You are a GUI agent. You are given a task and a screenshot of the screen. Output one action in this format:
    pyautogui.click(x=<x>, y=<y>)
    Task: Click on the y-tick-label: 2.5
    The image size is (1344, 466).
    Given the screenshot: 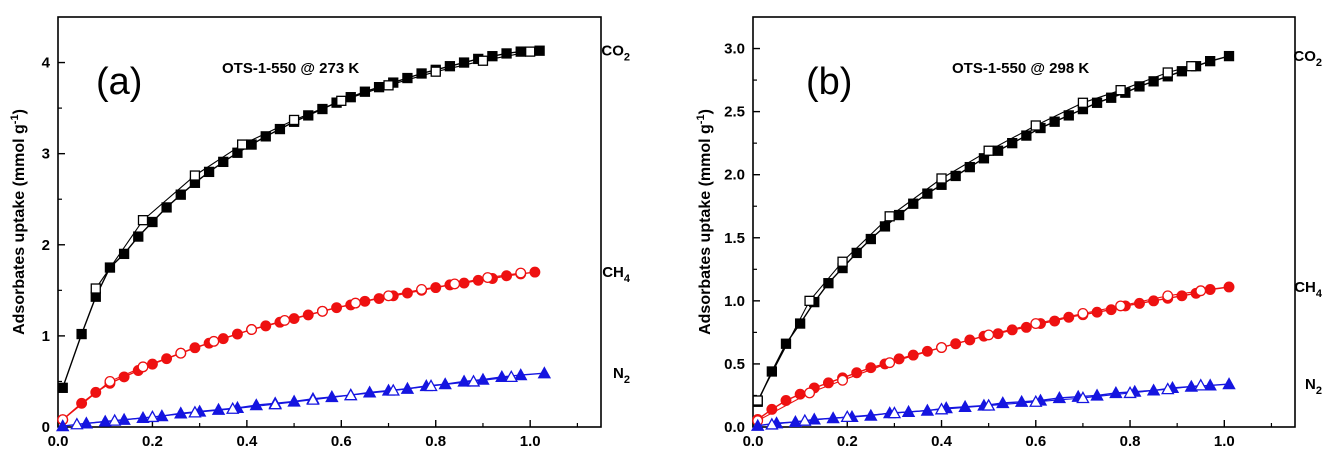 What is the action you would take?
    pyautogui.click(x=734, y=112)
    